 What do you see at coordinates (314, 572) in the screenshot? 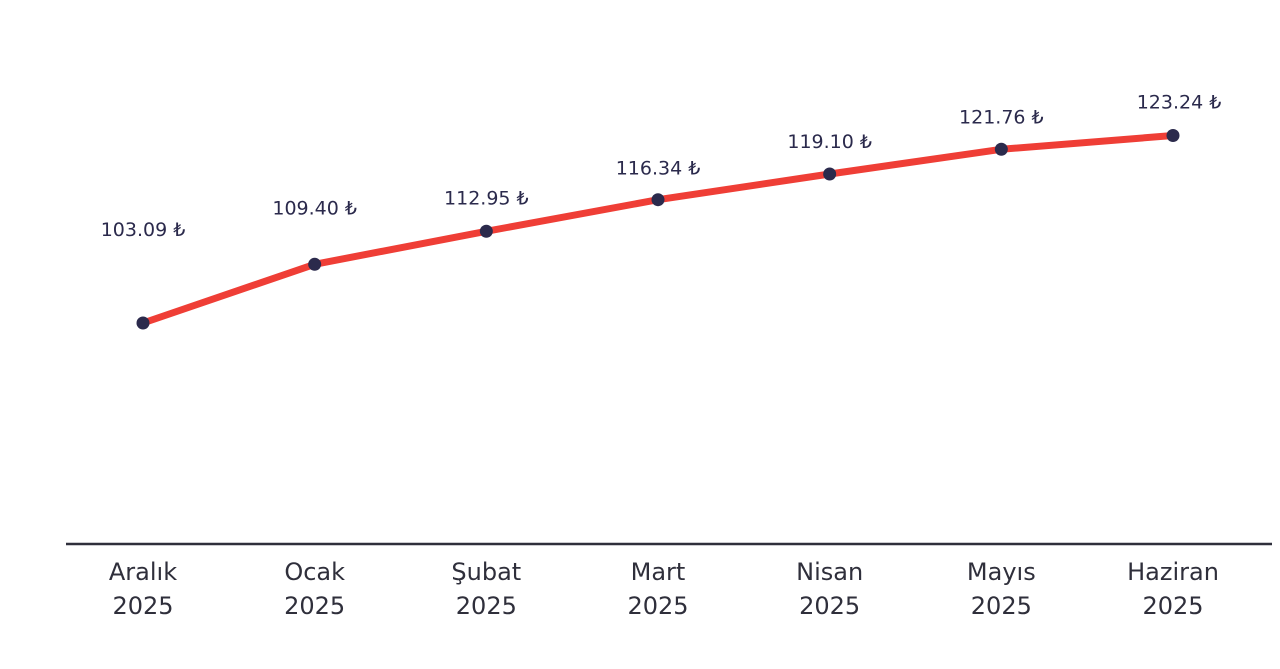
I see `x-tick-month-label: Ocak` at bounding box center [314, 572].